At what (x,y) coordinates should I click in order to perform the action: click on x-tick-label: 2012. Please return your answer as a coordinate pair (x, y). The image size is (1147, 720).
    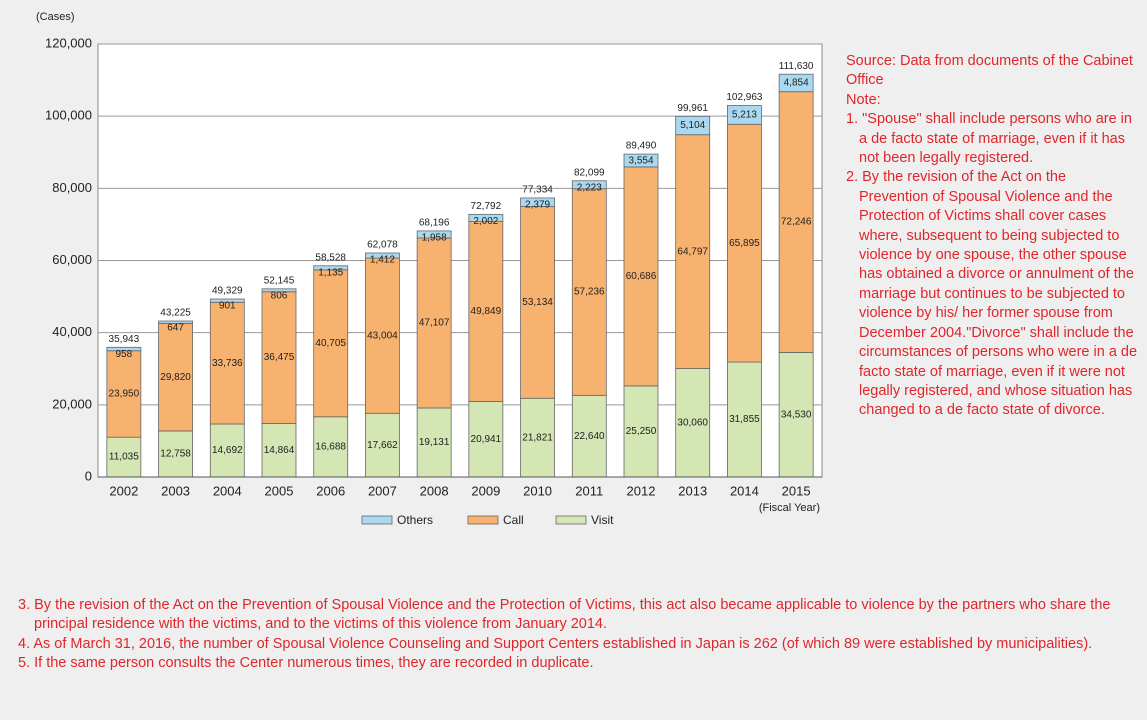
    Looking at the image, I should click on (641, 490).